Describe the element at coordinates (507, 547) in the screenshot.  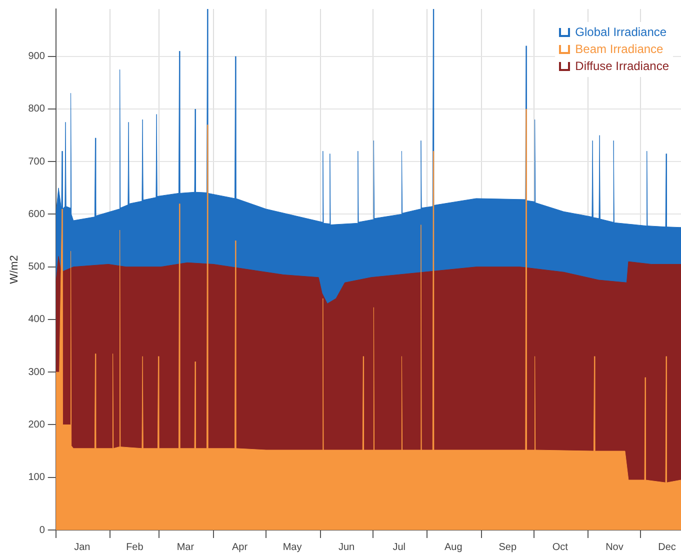
I see `x-tick-label: Sep` at that location.